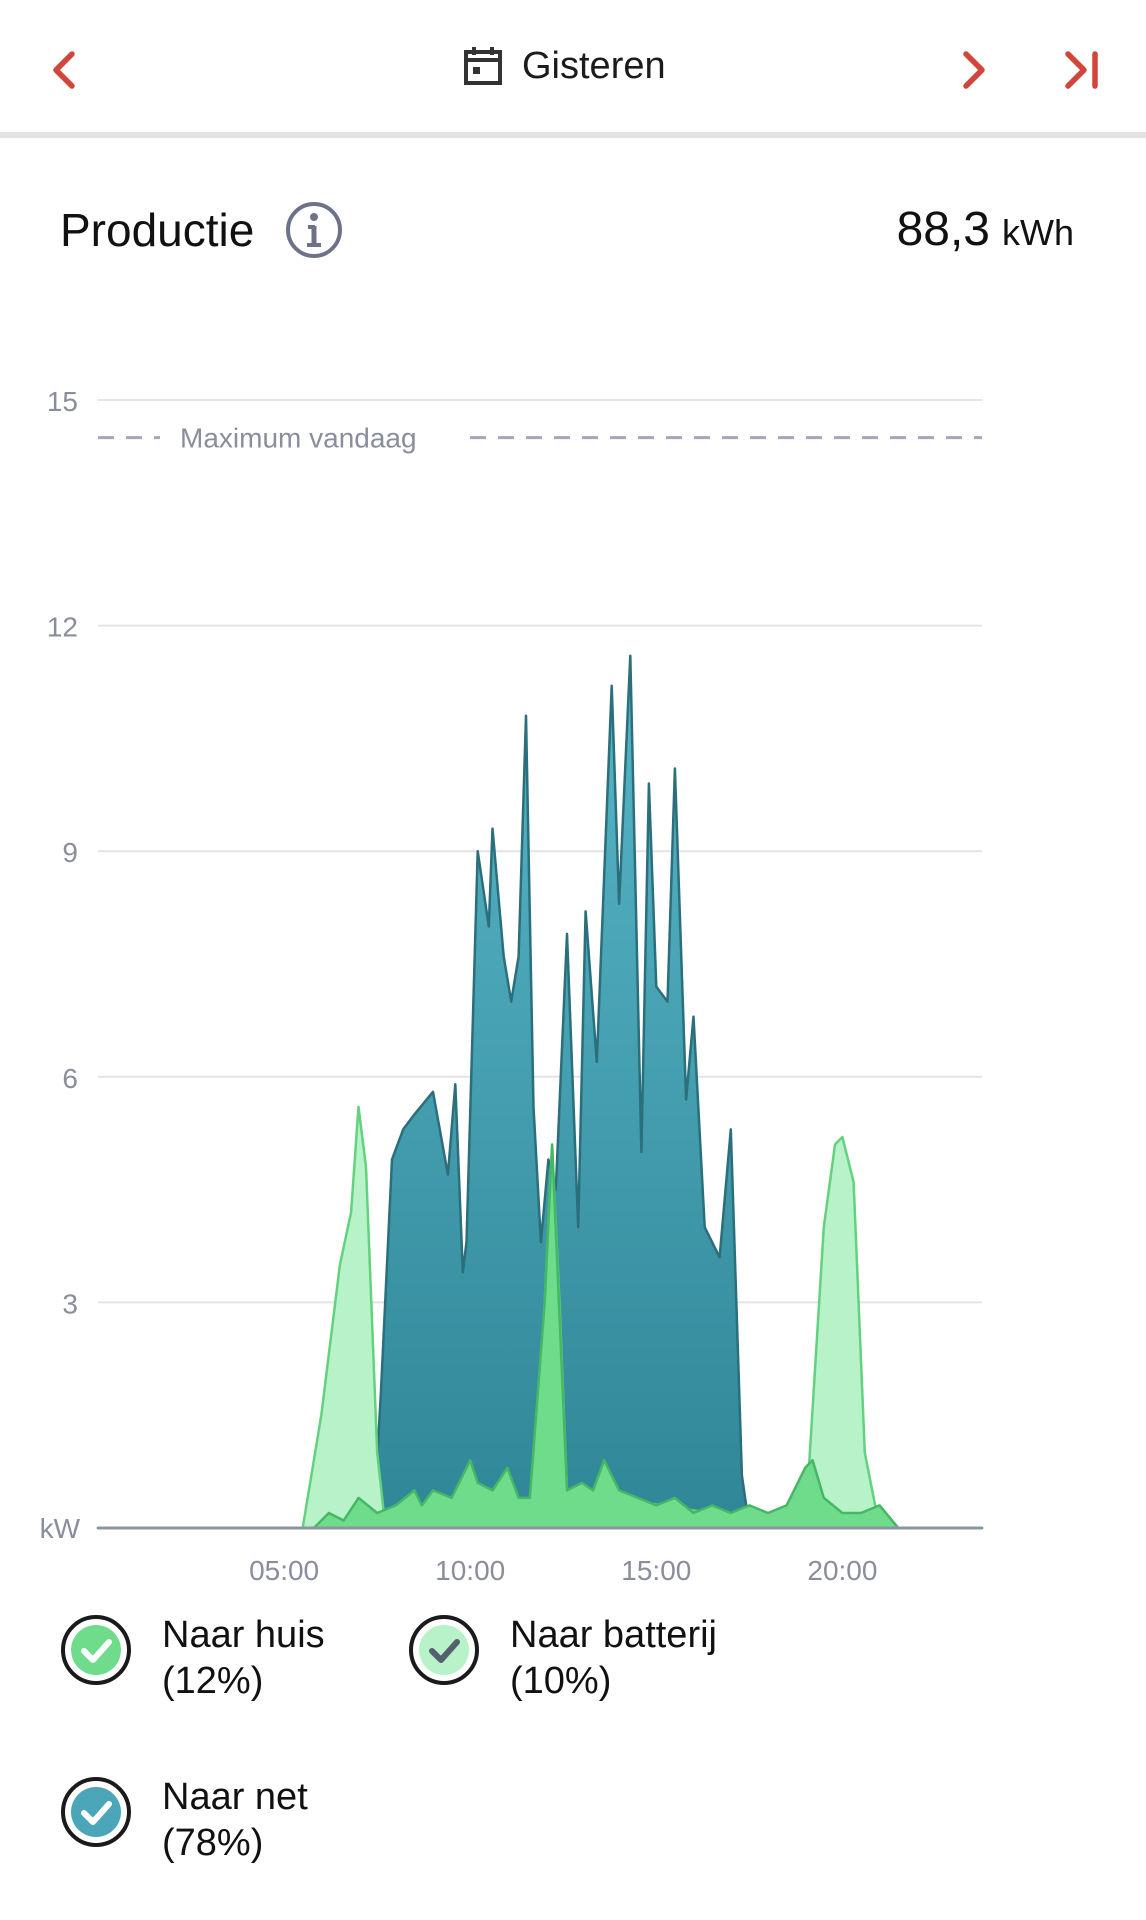 The height and width of the screenshot is (1920, 1146). Describe the element at coordinates (235, 1797) in the screenshot. I see `legend-label: Naar net` at that location.